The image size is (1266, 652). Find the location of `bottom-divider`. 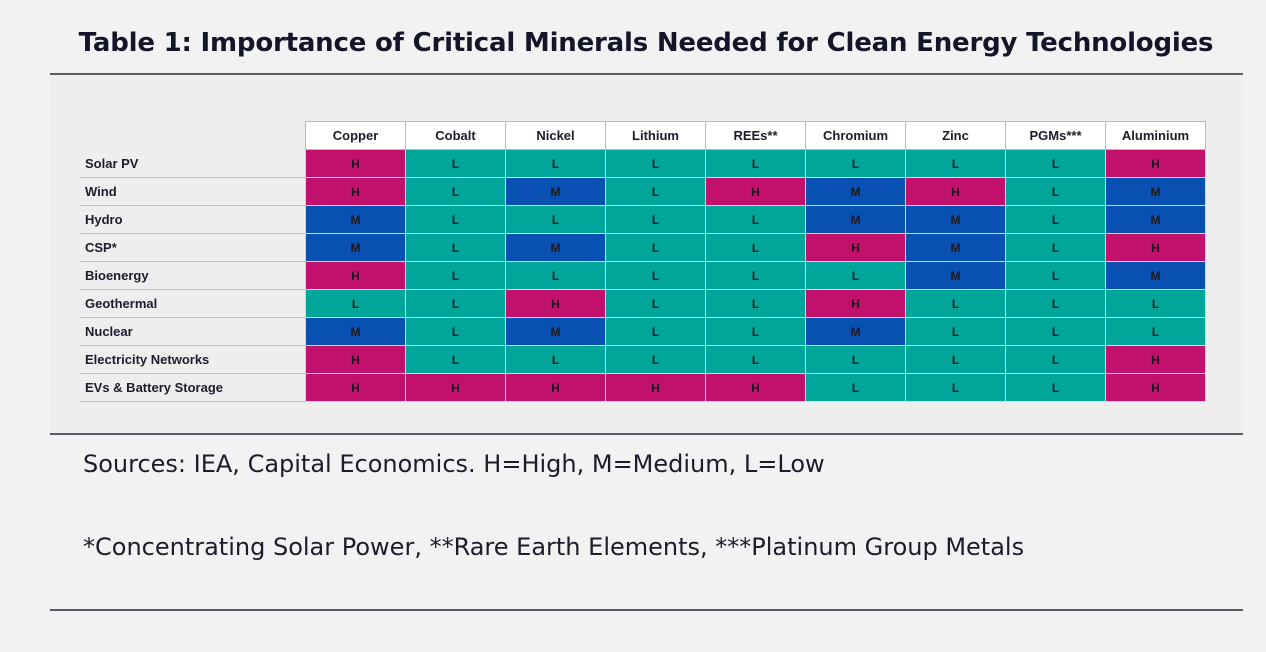

bottom-divider is located at coordinates (646, 610).